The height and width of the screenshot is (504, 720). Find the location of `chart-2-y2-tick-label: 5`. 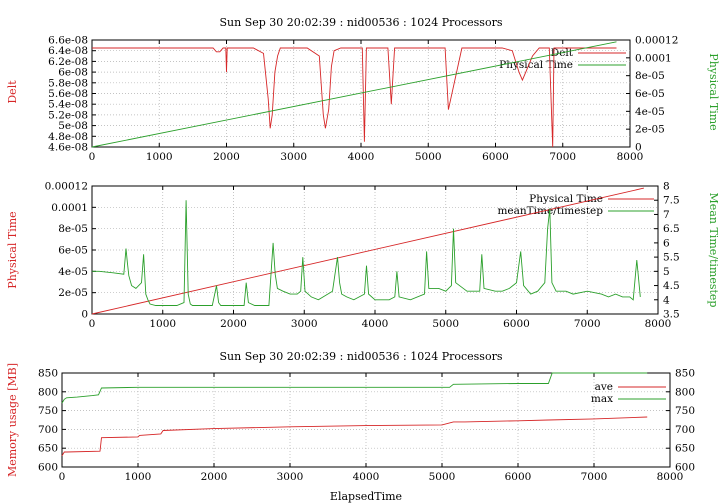

chart-2-y2-tick-label: 5 is located at coordinates (666, 272).